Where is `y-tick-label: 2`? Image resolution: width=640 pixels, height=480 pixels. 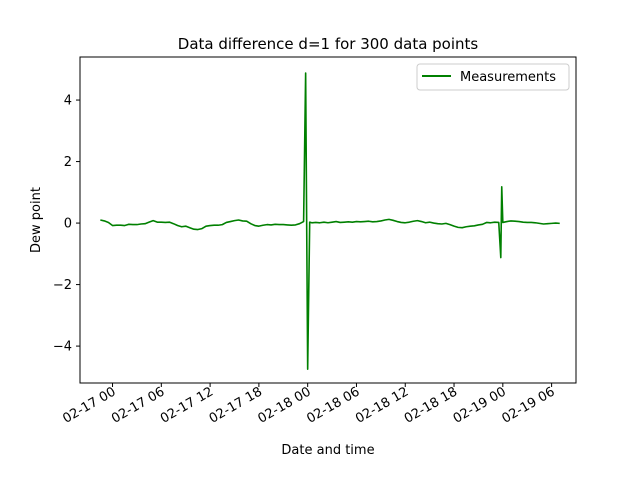 y-tick-label: 2 is located at coordinates (68, 162).